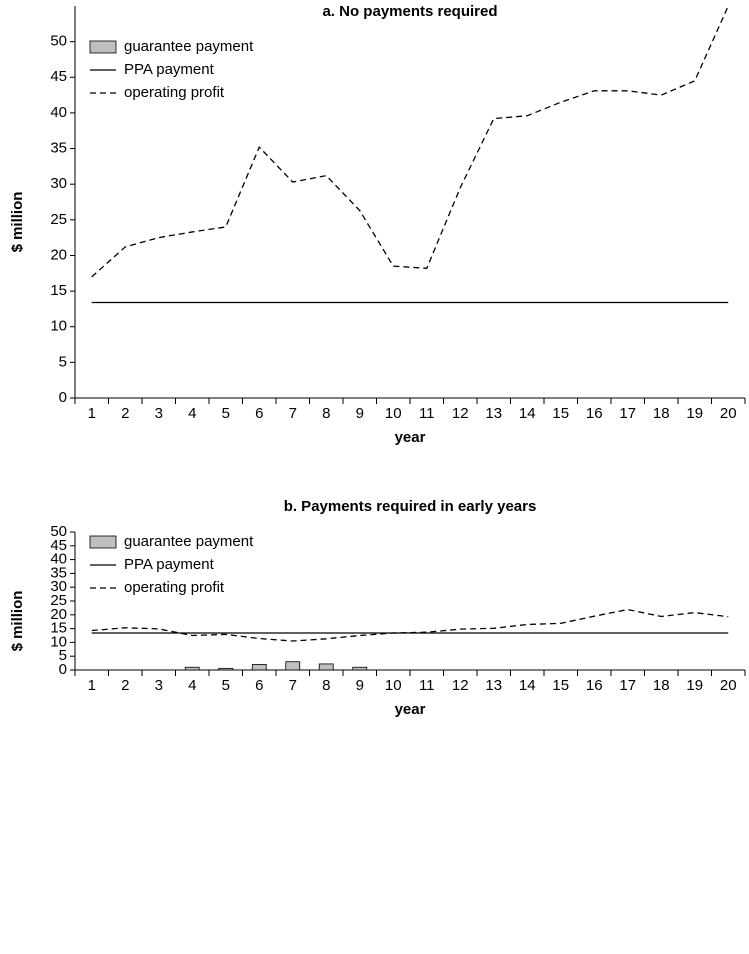 The width and height of the screenshot is (749, 954). I want to click on chart-title: b. Payments required in early years, so click(410, 506).